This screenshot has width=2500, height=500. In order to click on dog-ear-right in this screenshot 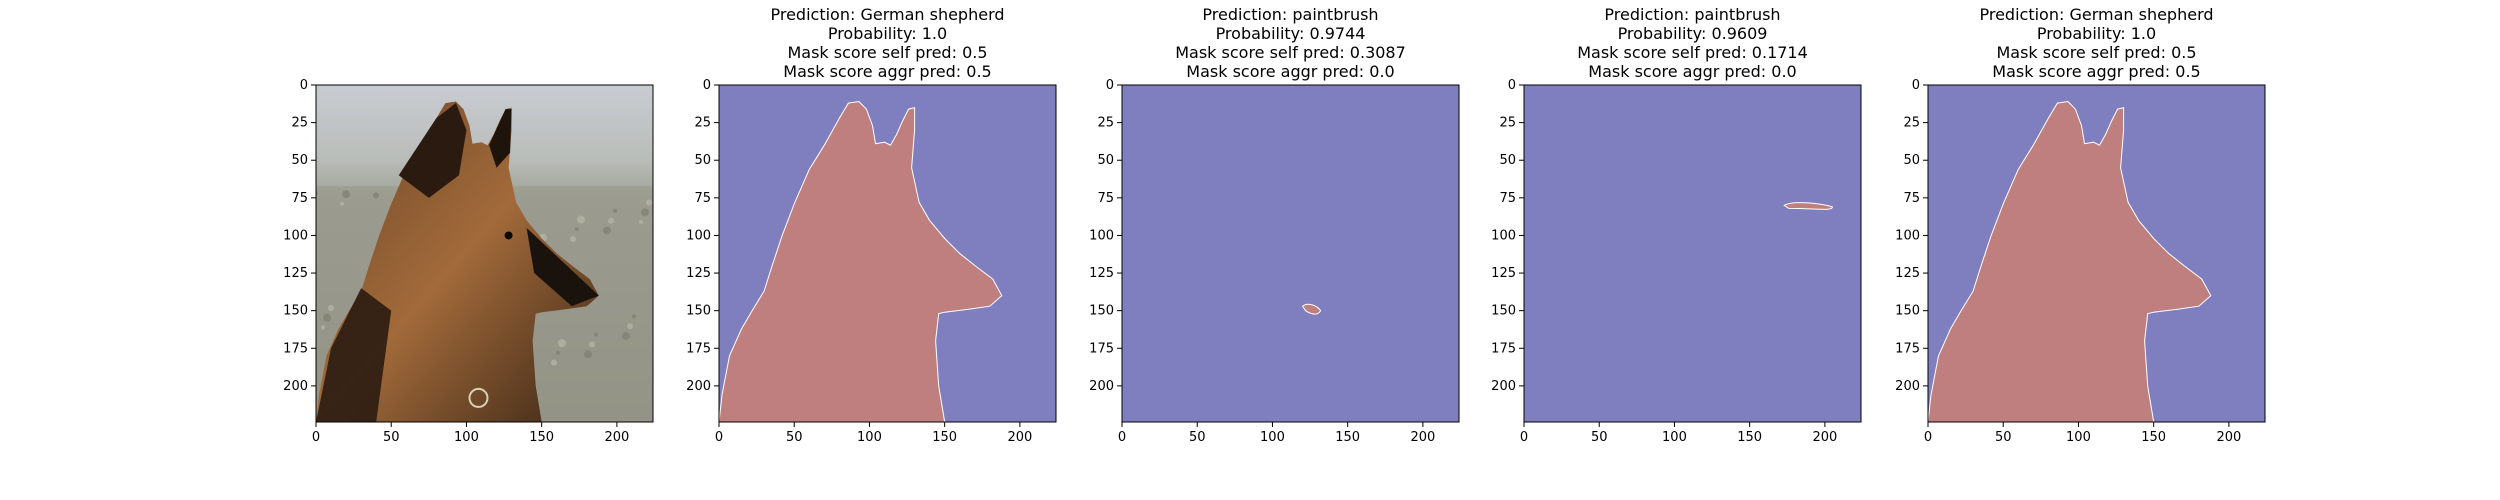, I will do `click(500, 138)`.